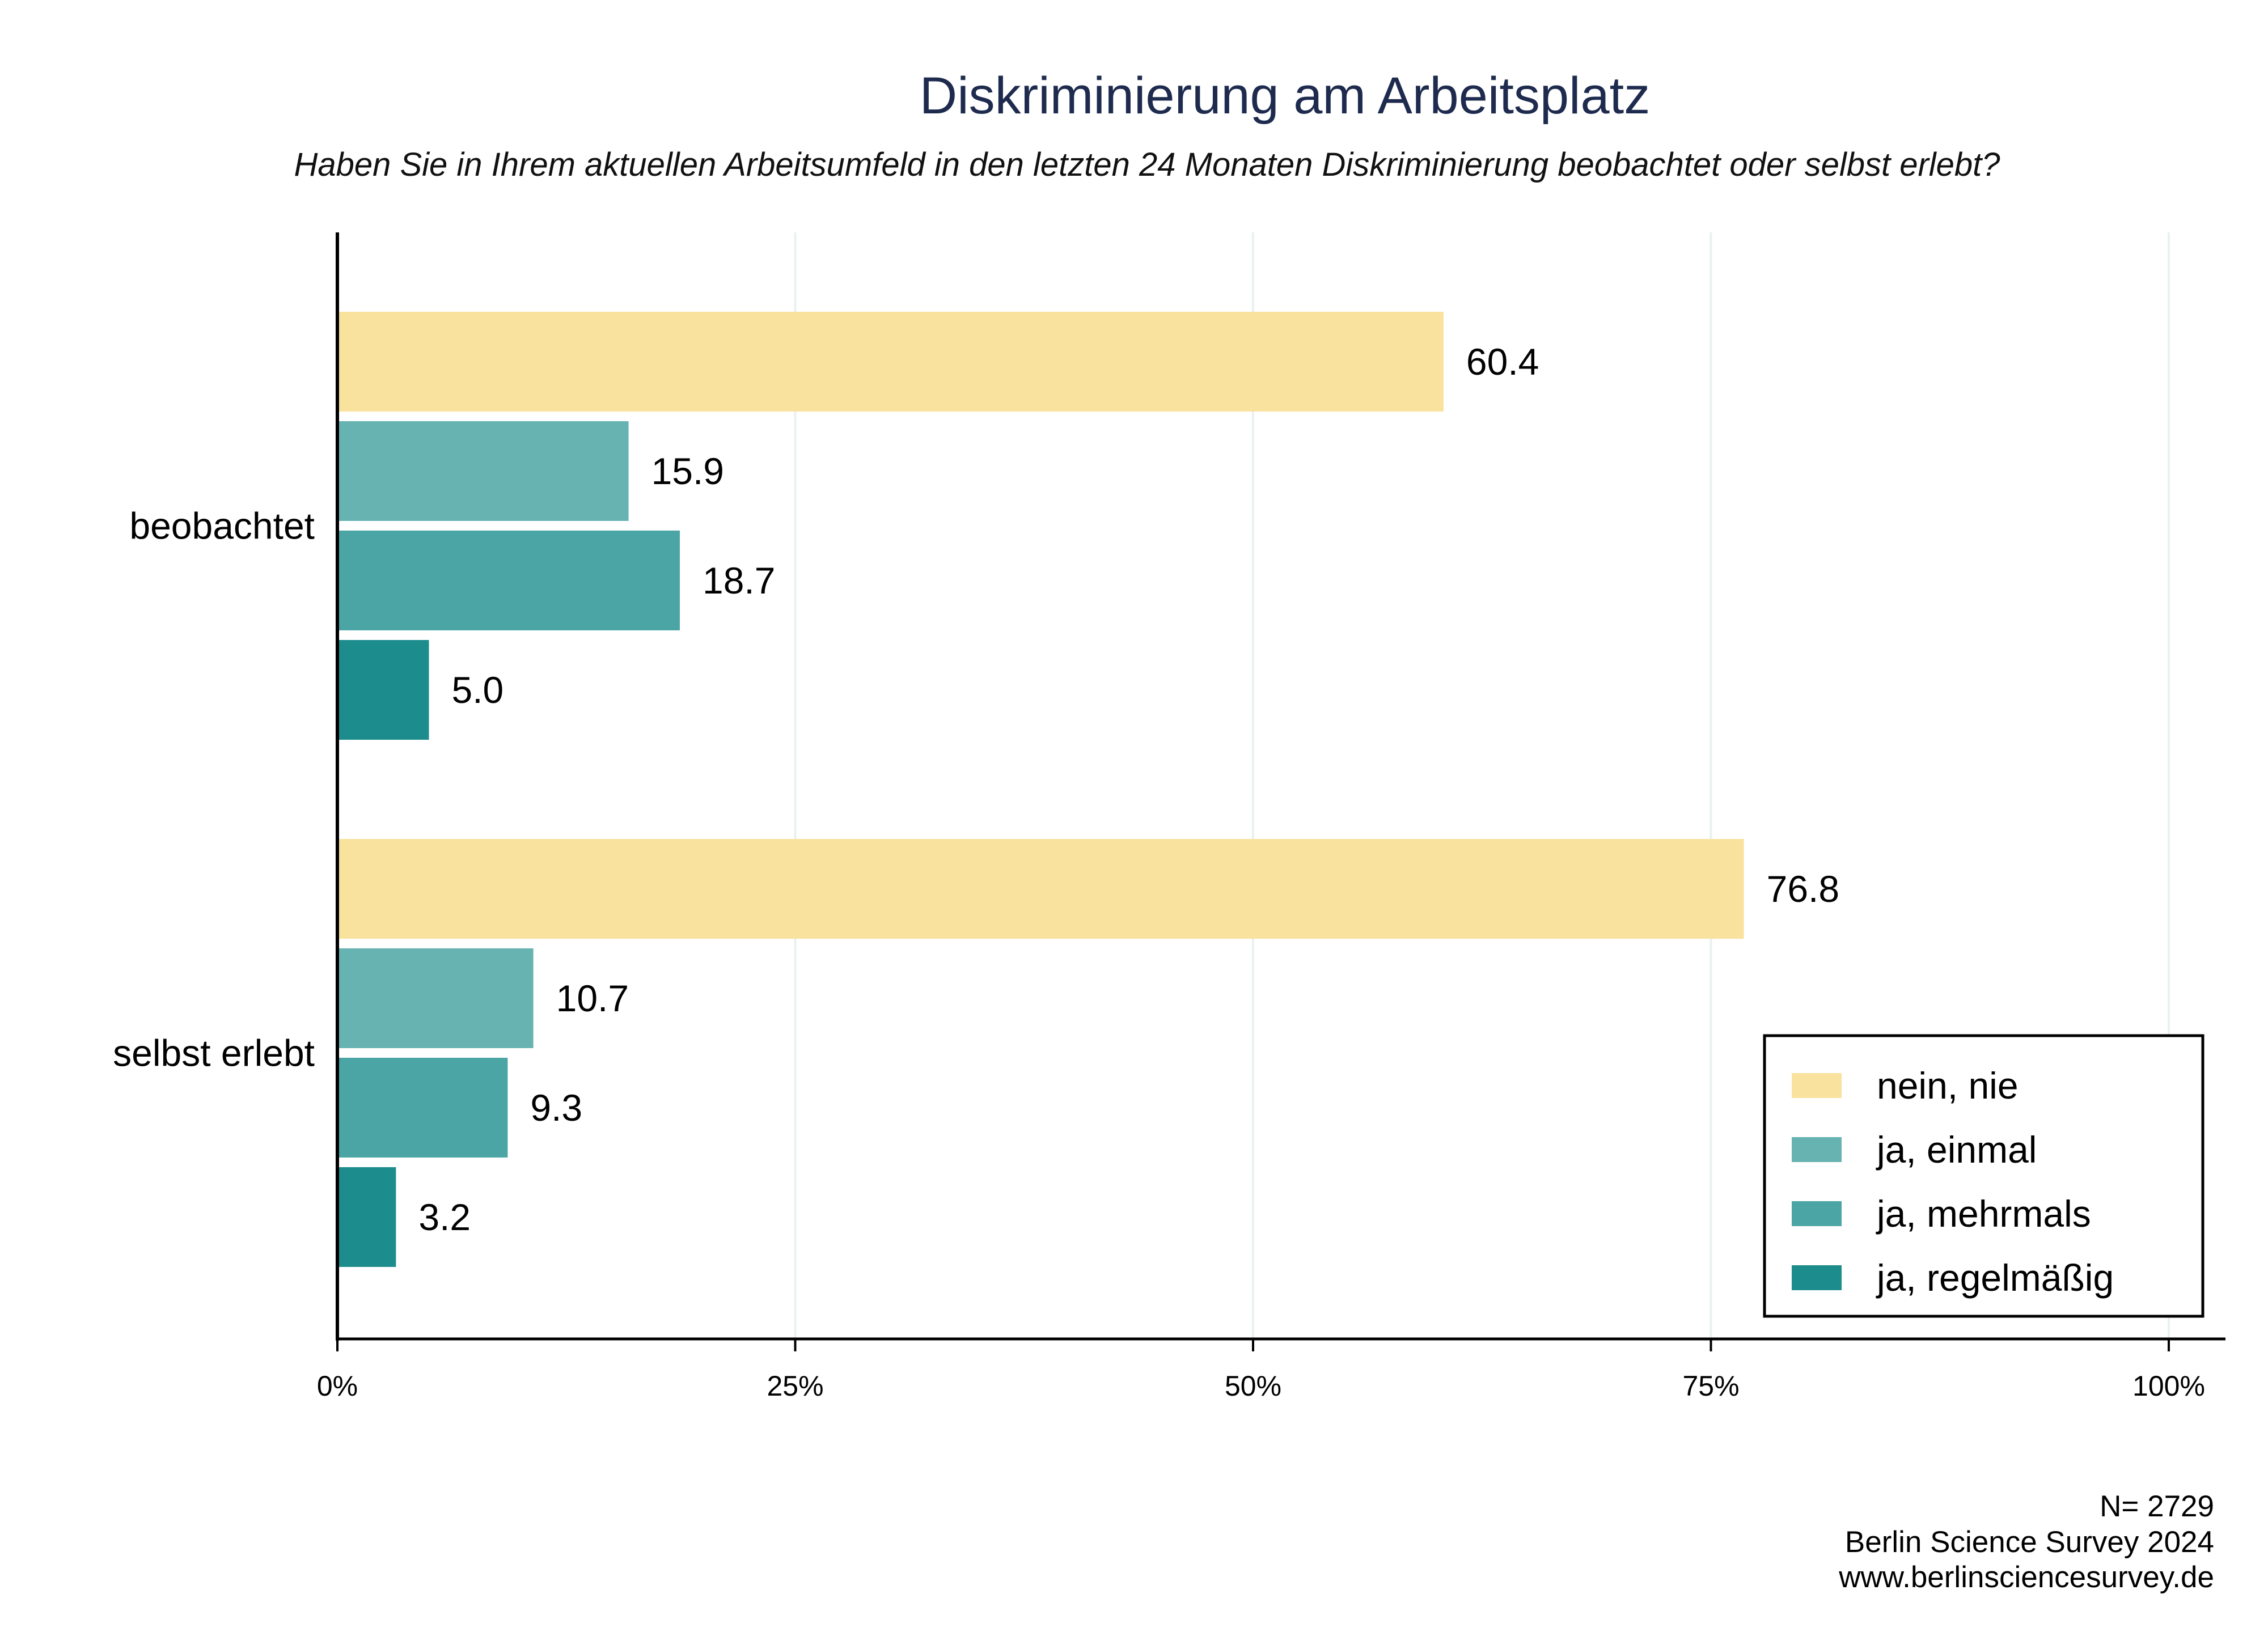 This screenshot has width=2268, height=1649. I want to click on bar-value-label: 5.0, so click(478, 690).